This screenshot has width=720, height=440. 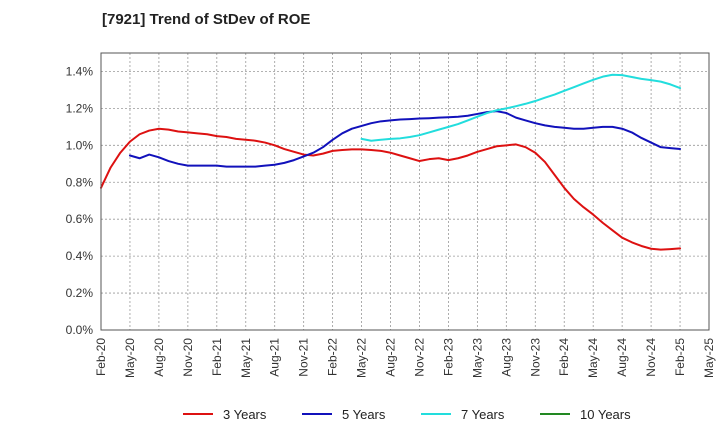 I want to click on series-line-5-years, so click(x=405, y=139).